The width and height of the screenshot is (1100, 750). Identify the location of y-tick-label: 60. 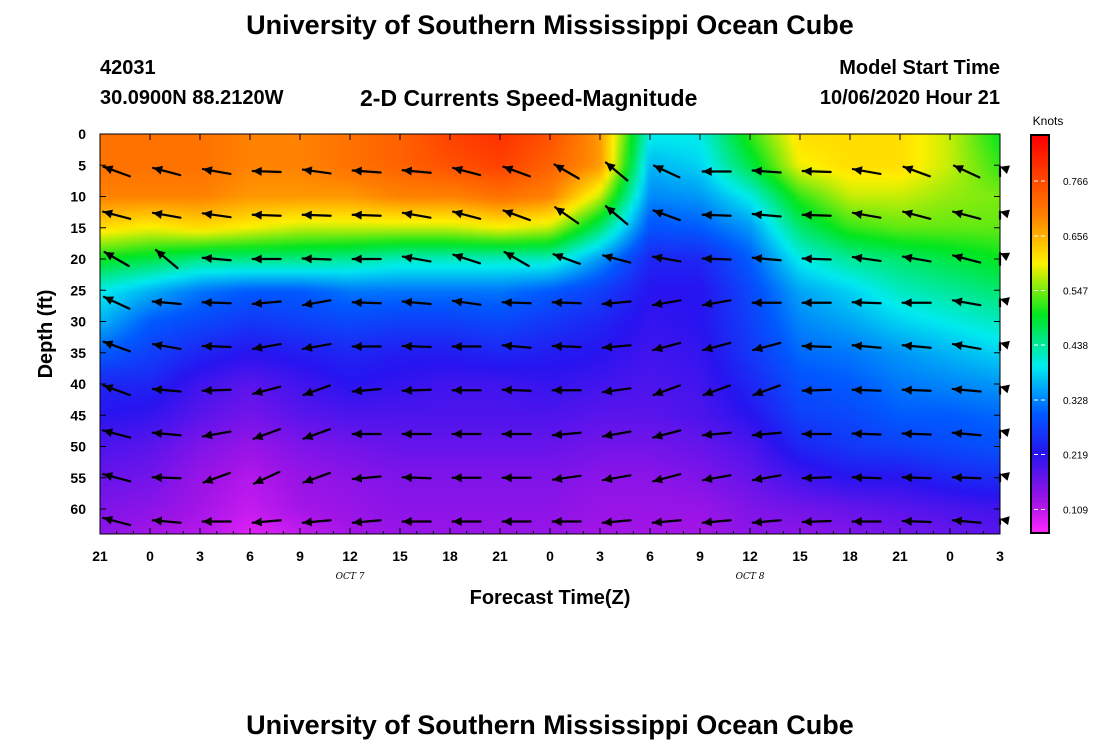
(78, 509).